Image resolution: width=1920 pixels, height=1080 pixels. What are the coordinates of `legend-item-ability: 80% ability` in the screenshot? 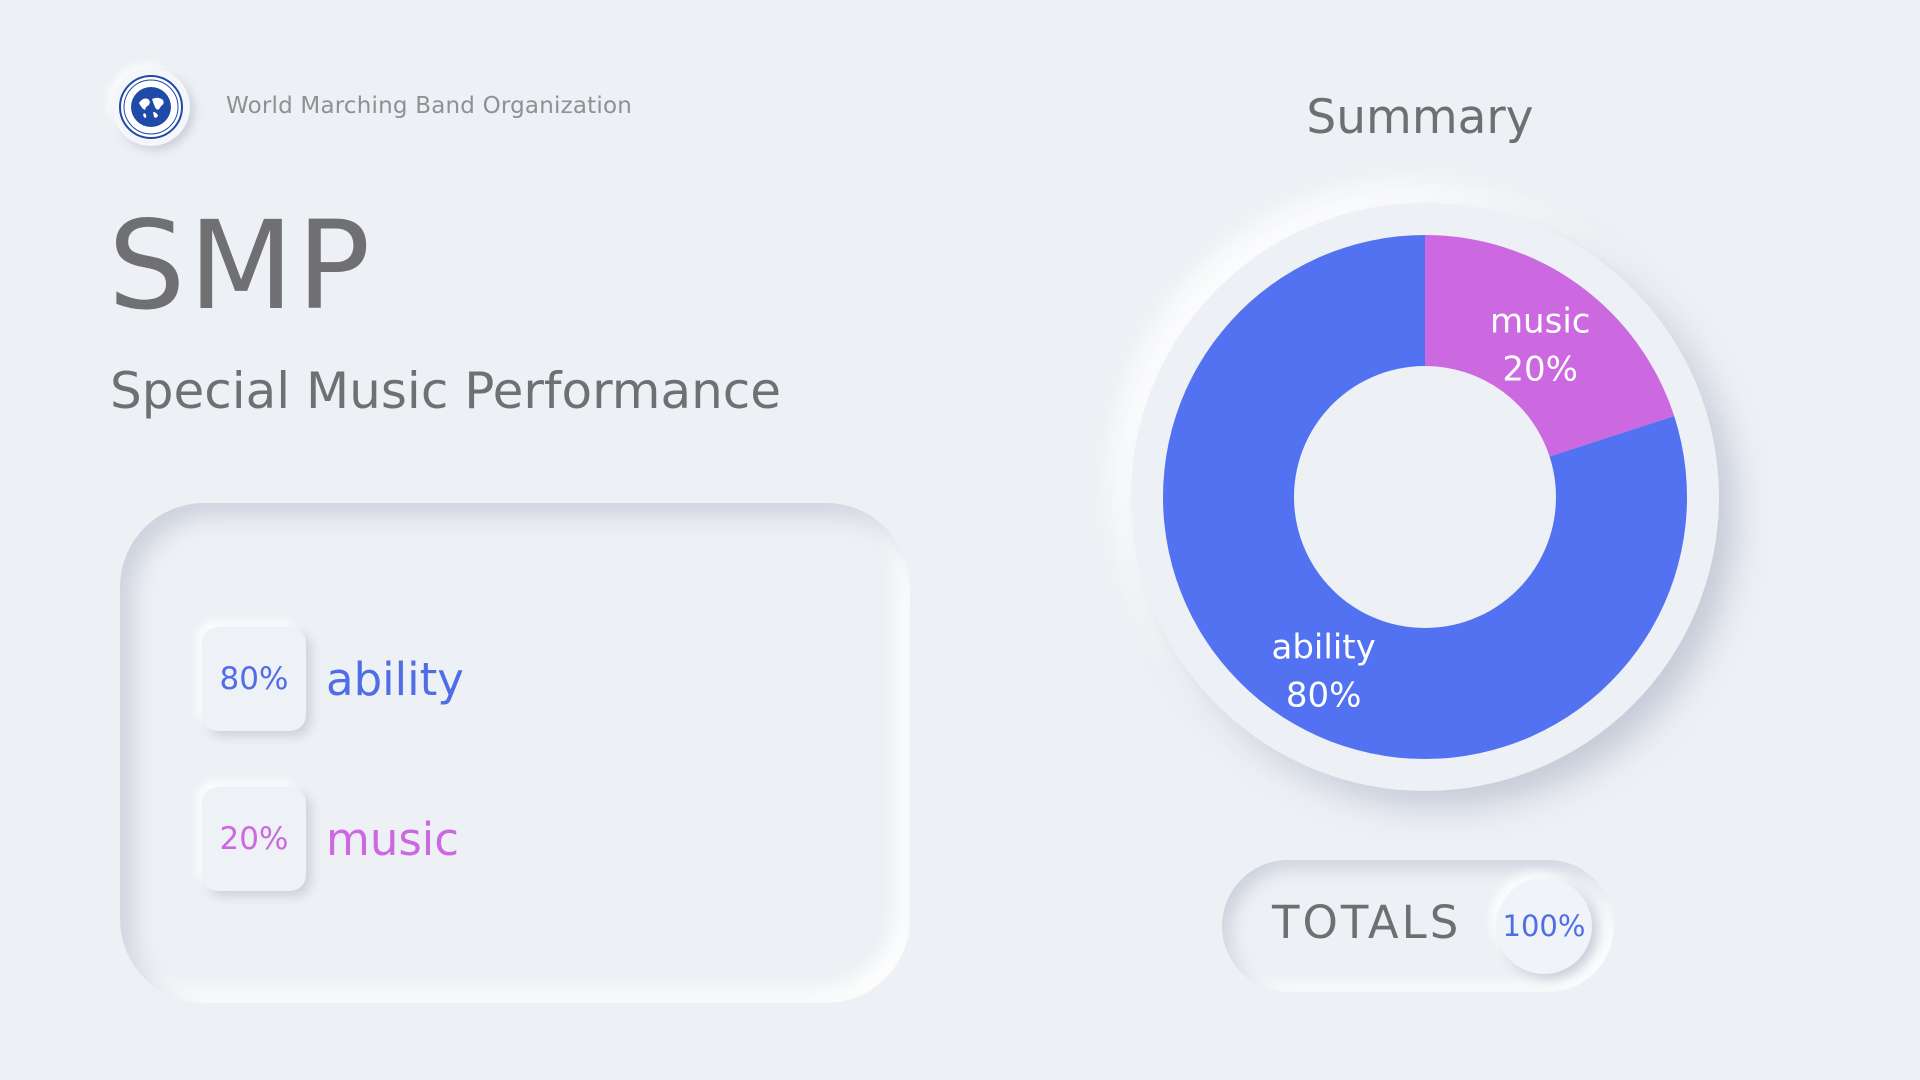 It's located at (333, 679).